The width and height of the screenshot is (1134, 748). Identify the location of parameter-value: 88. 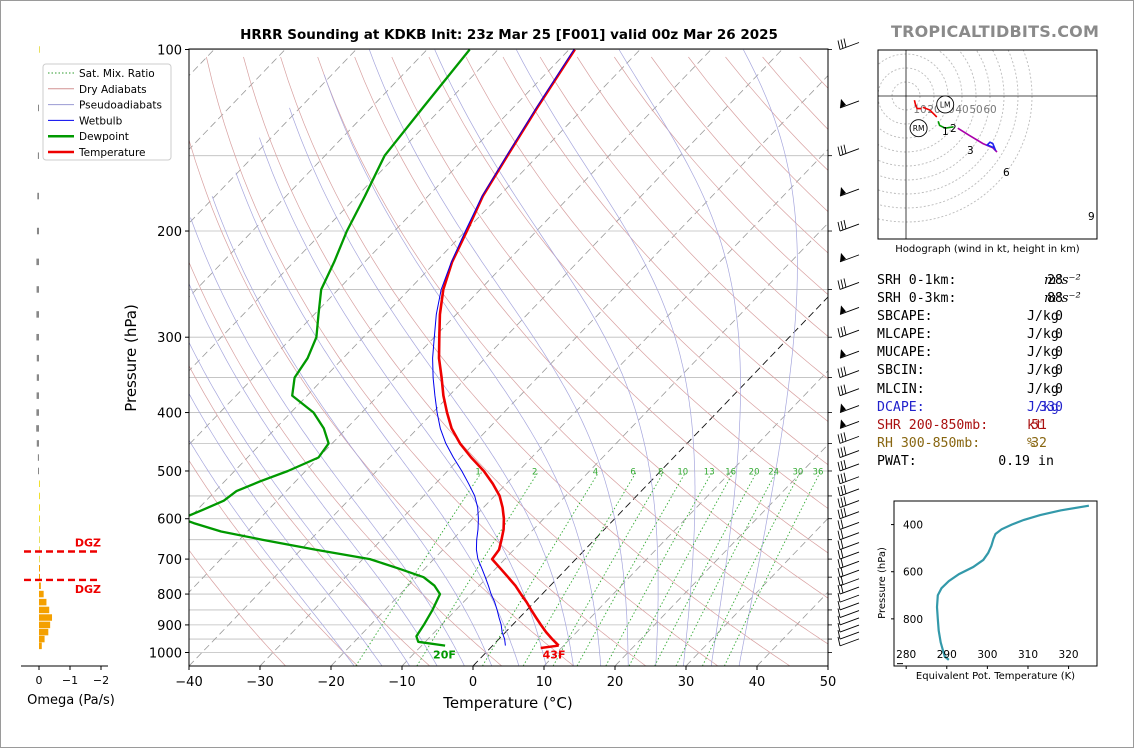
(1055, 299).